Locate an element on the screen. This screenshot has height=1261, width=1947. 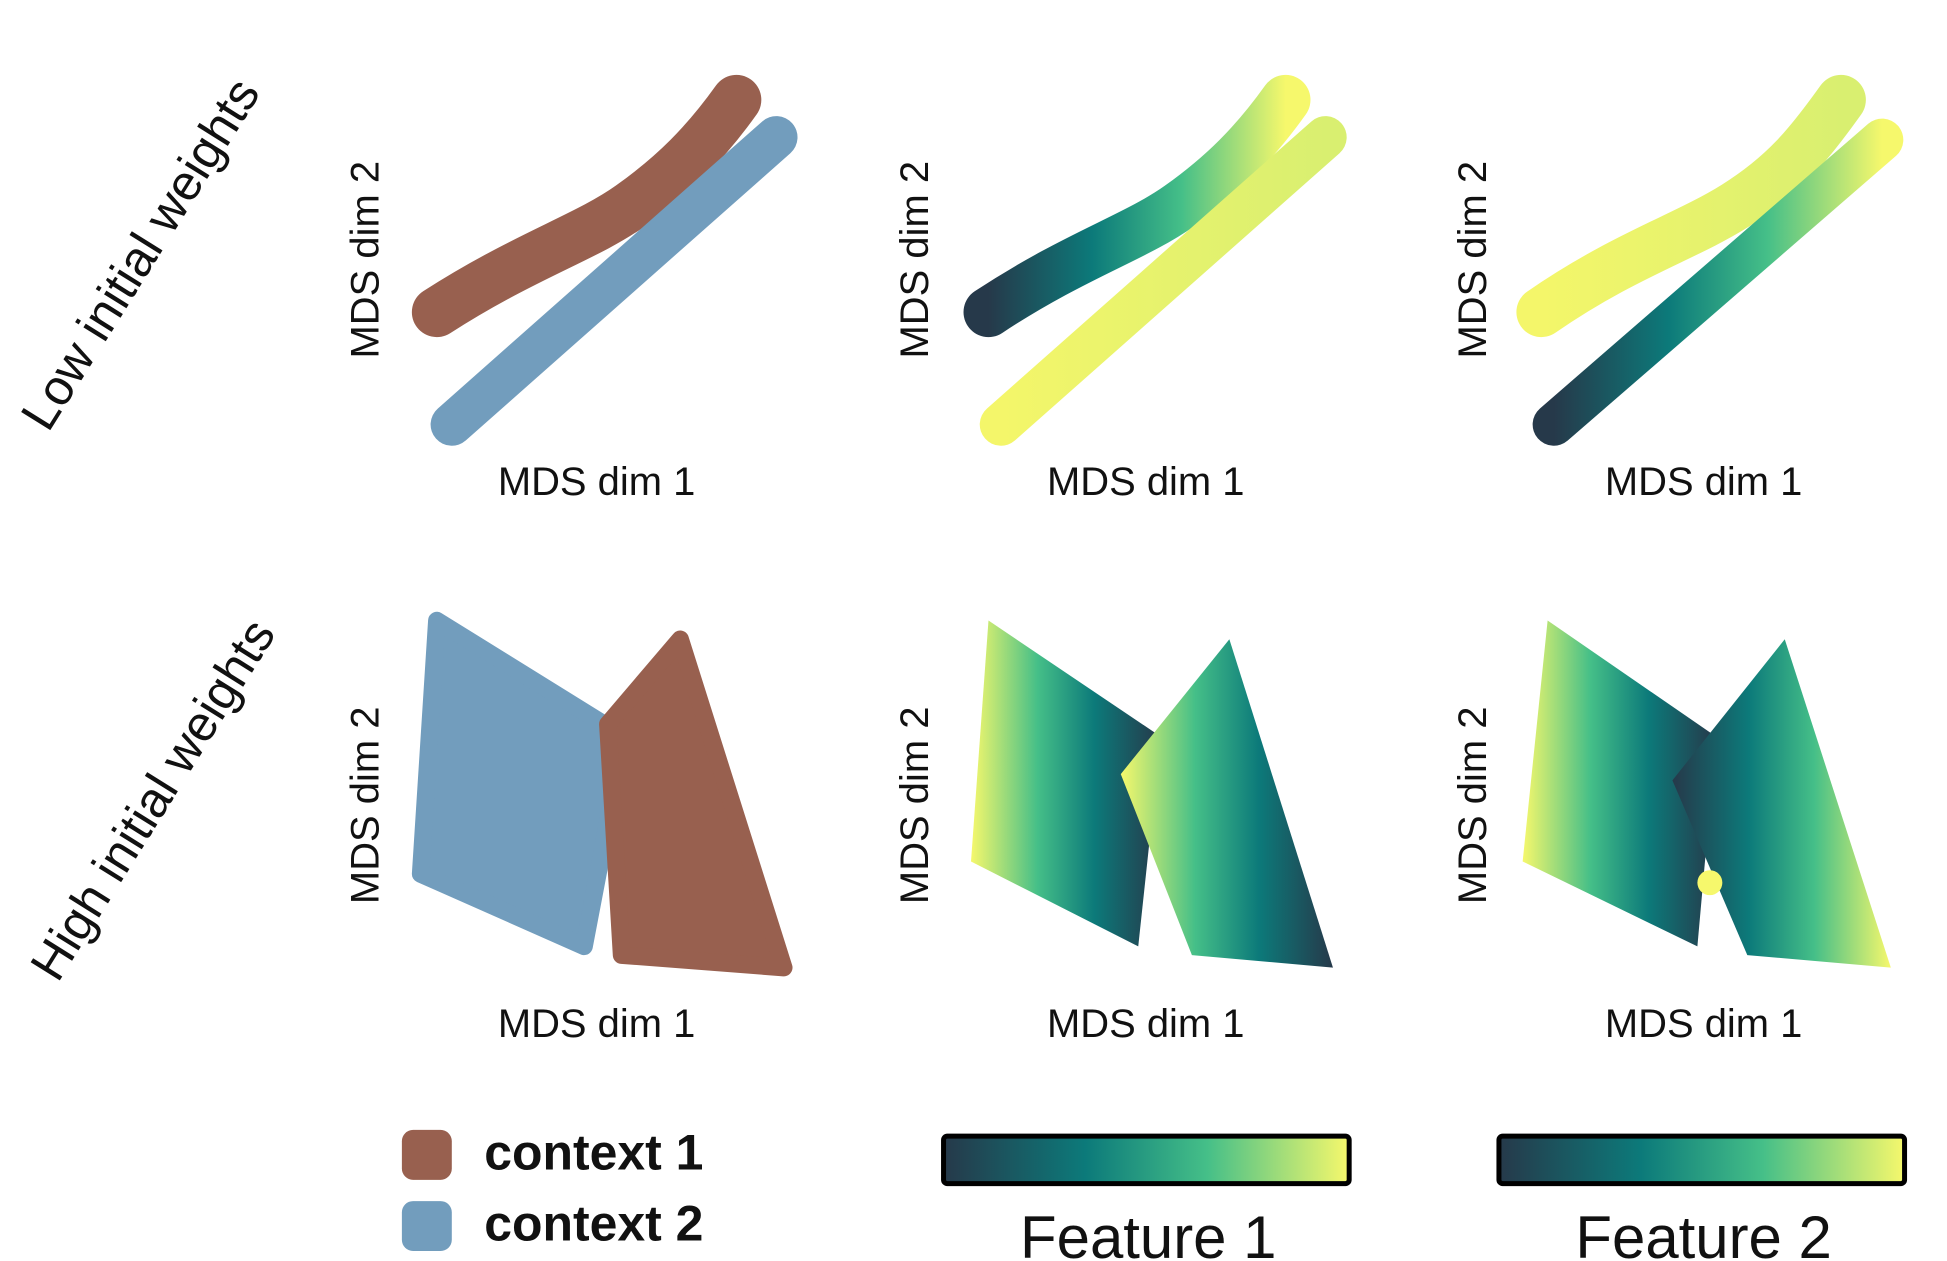
row-label: High initial weights is located at coordinates (153, 799).